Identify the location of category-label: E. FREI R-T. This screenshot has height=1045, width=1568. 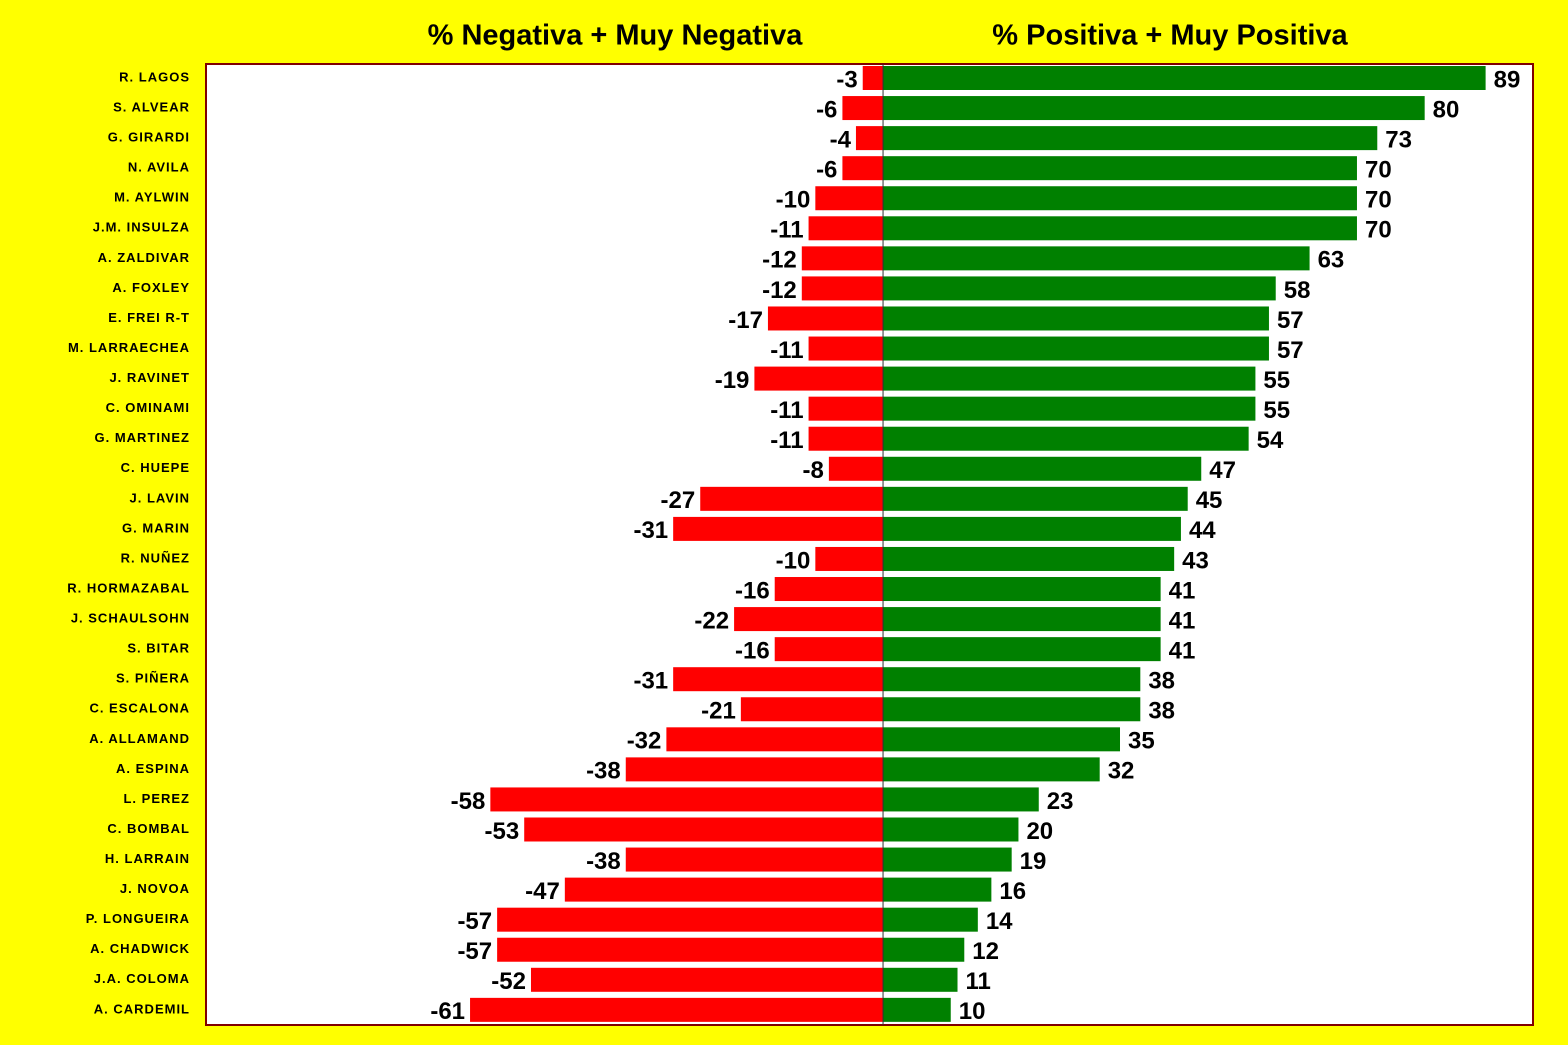
(149, 317).